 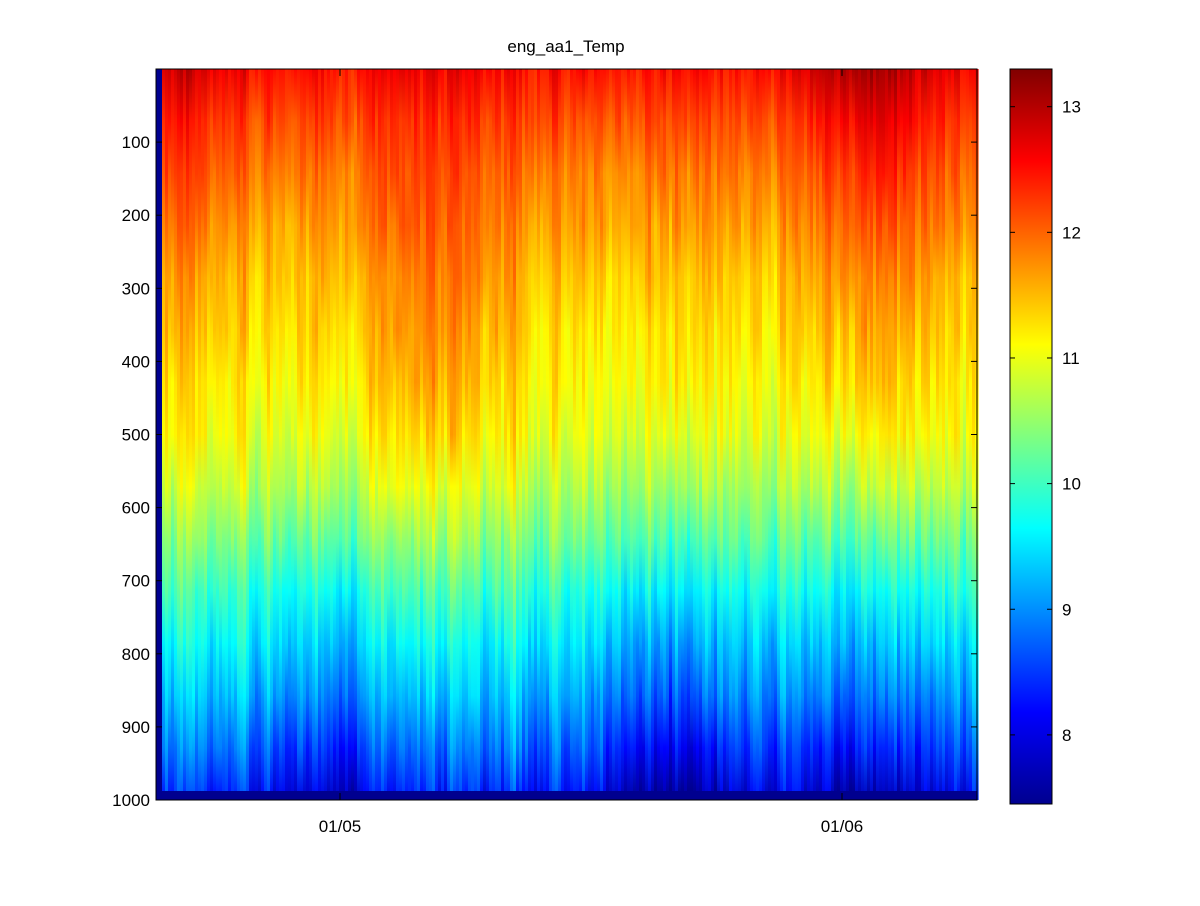 I want to click on chart-title: eng_aa1_Temp, so click(x=565, y=46).